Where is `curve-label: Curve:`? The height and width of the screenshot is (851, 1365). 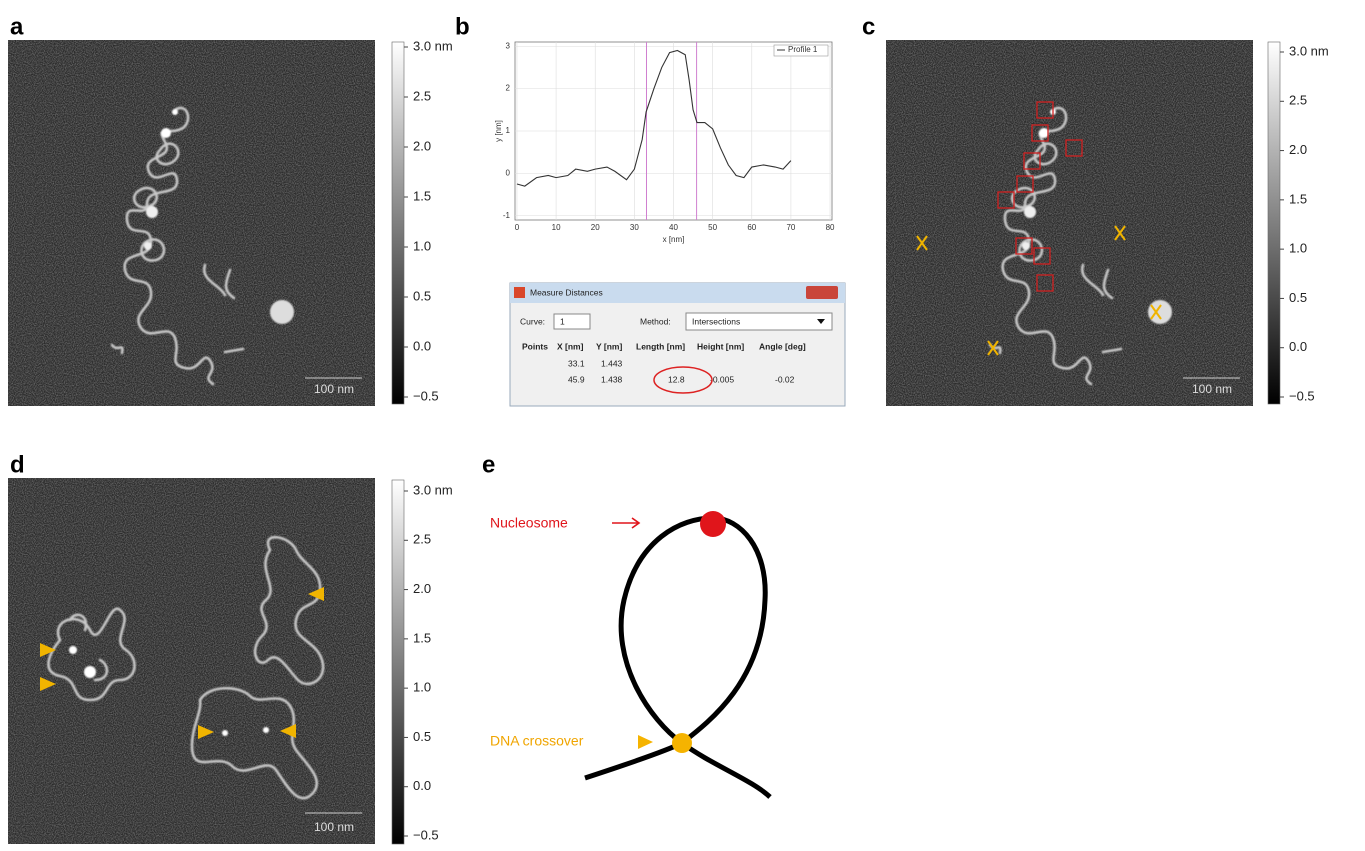
curve-label: Curve: is located at coordinates (532, 321).